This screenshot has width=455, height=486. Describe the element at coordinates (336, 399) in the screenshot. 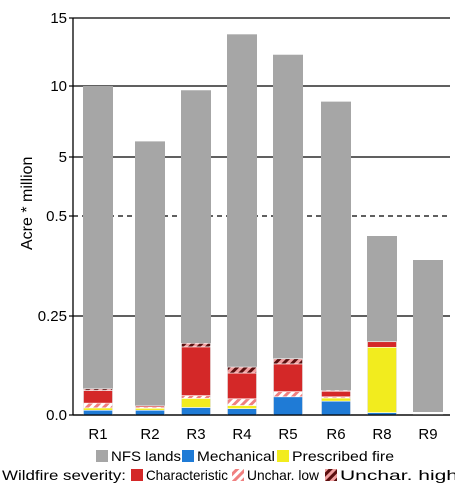

I see `bar-prescribed-fire-R6` at that location.